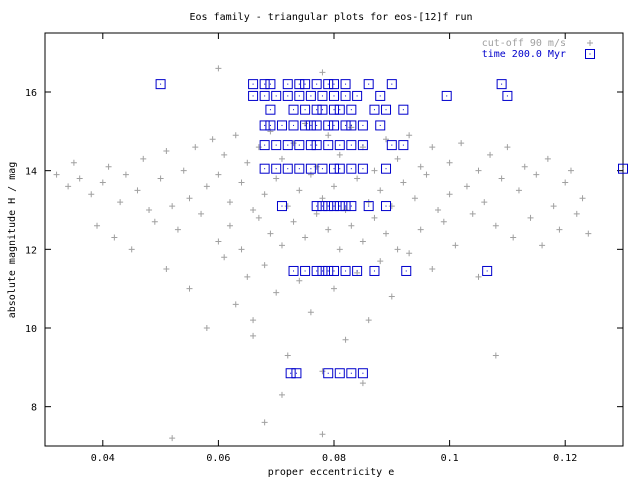 The image size is (640, 480). What do you see at coordinates (565, 458) in the screenshot?
I see `x-tick-label: 0.12` at bounding box center [565, 458].